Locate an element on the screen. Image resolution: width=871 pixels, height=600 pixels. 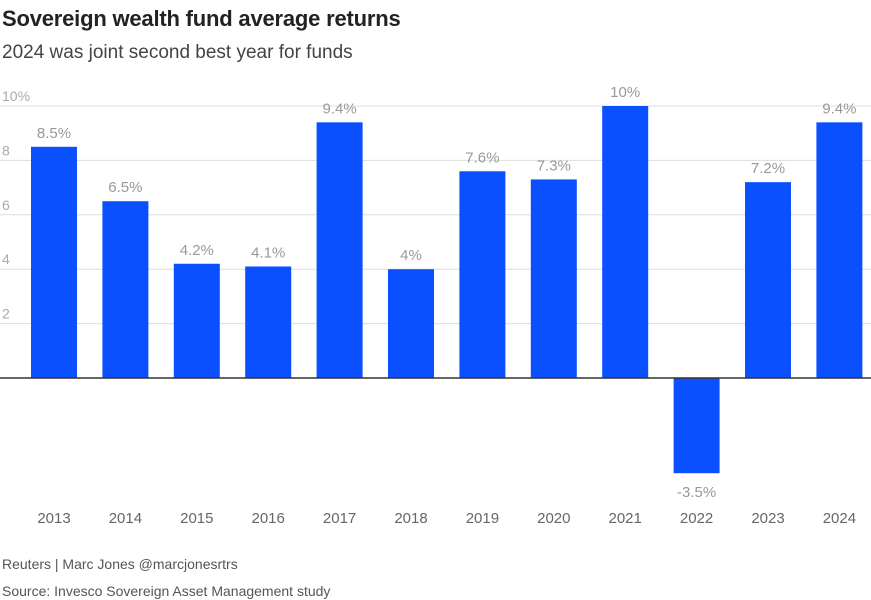
bar-2015 is located at coordinates (196, 320).